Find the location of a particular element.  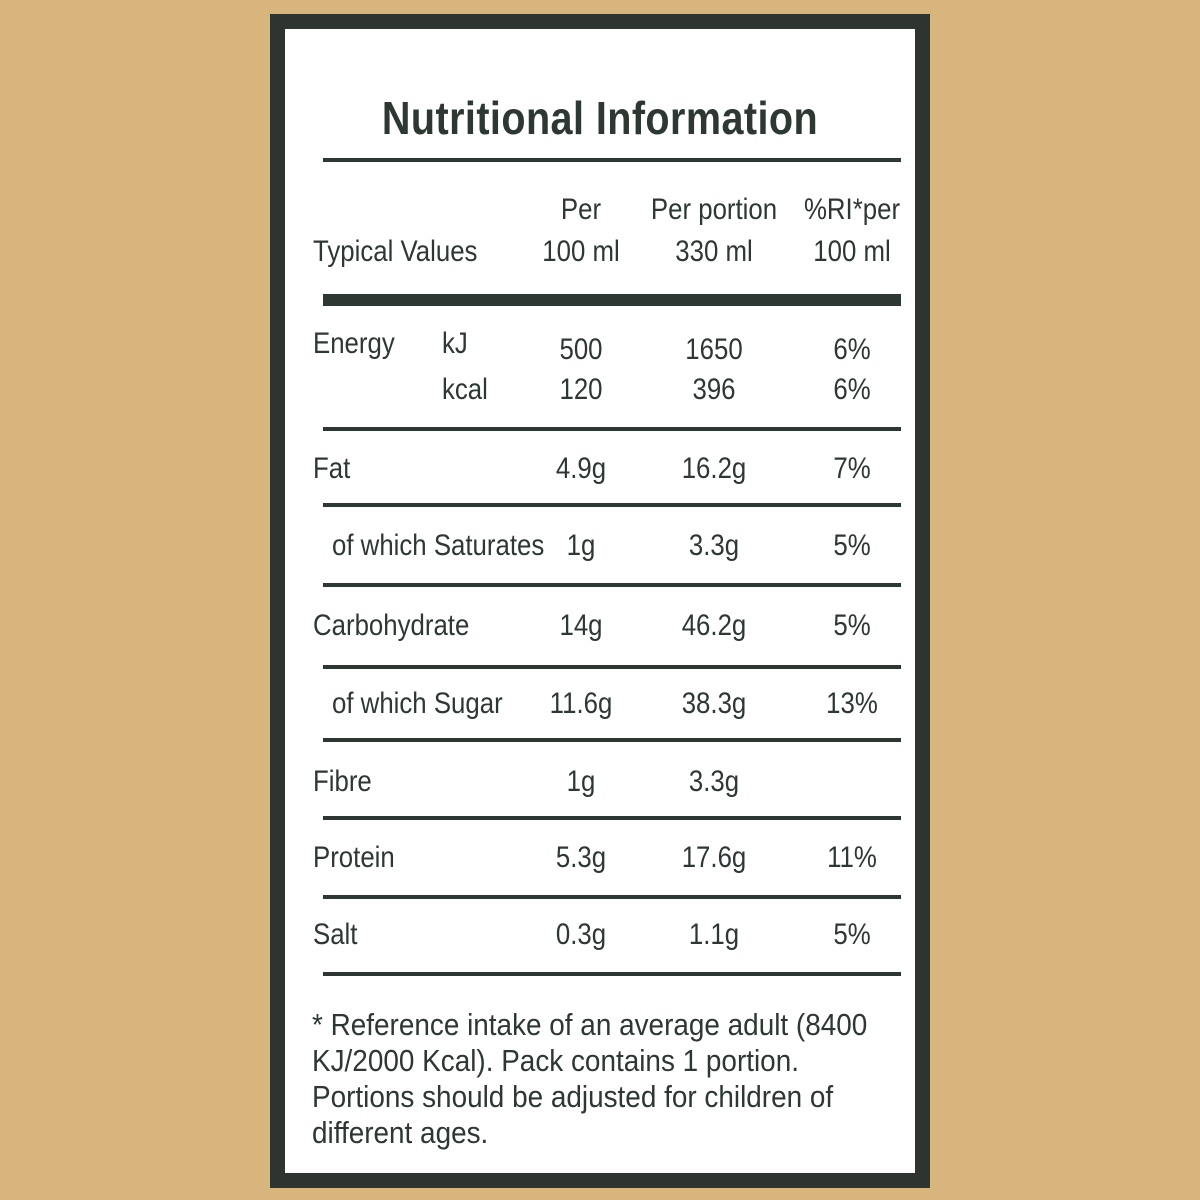

divider-energy is located at coordinates (612, 429).